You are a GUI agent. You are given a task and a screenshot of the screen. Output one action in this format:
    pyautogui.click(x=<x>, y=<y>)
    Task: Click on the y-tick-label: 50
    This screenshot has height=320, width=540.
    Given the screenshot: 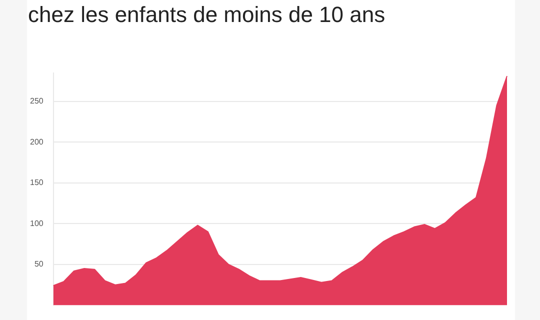 What is the action you would take?
    pyautogui.click(x=39, y=264)
    